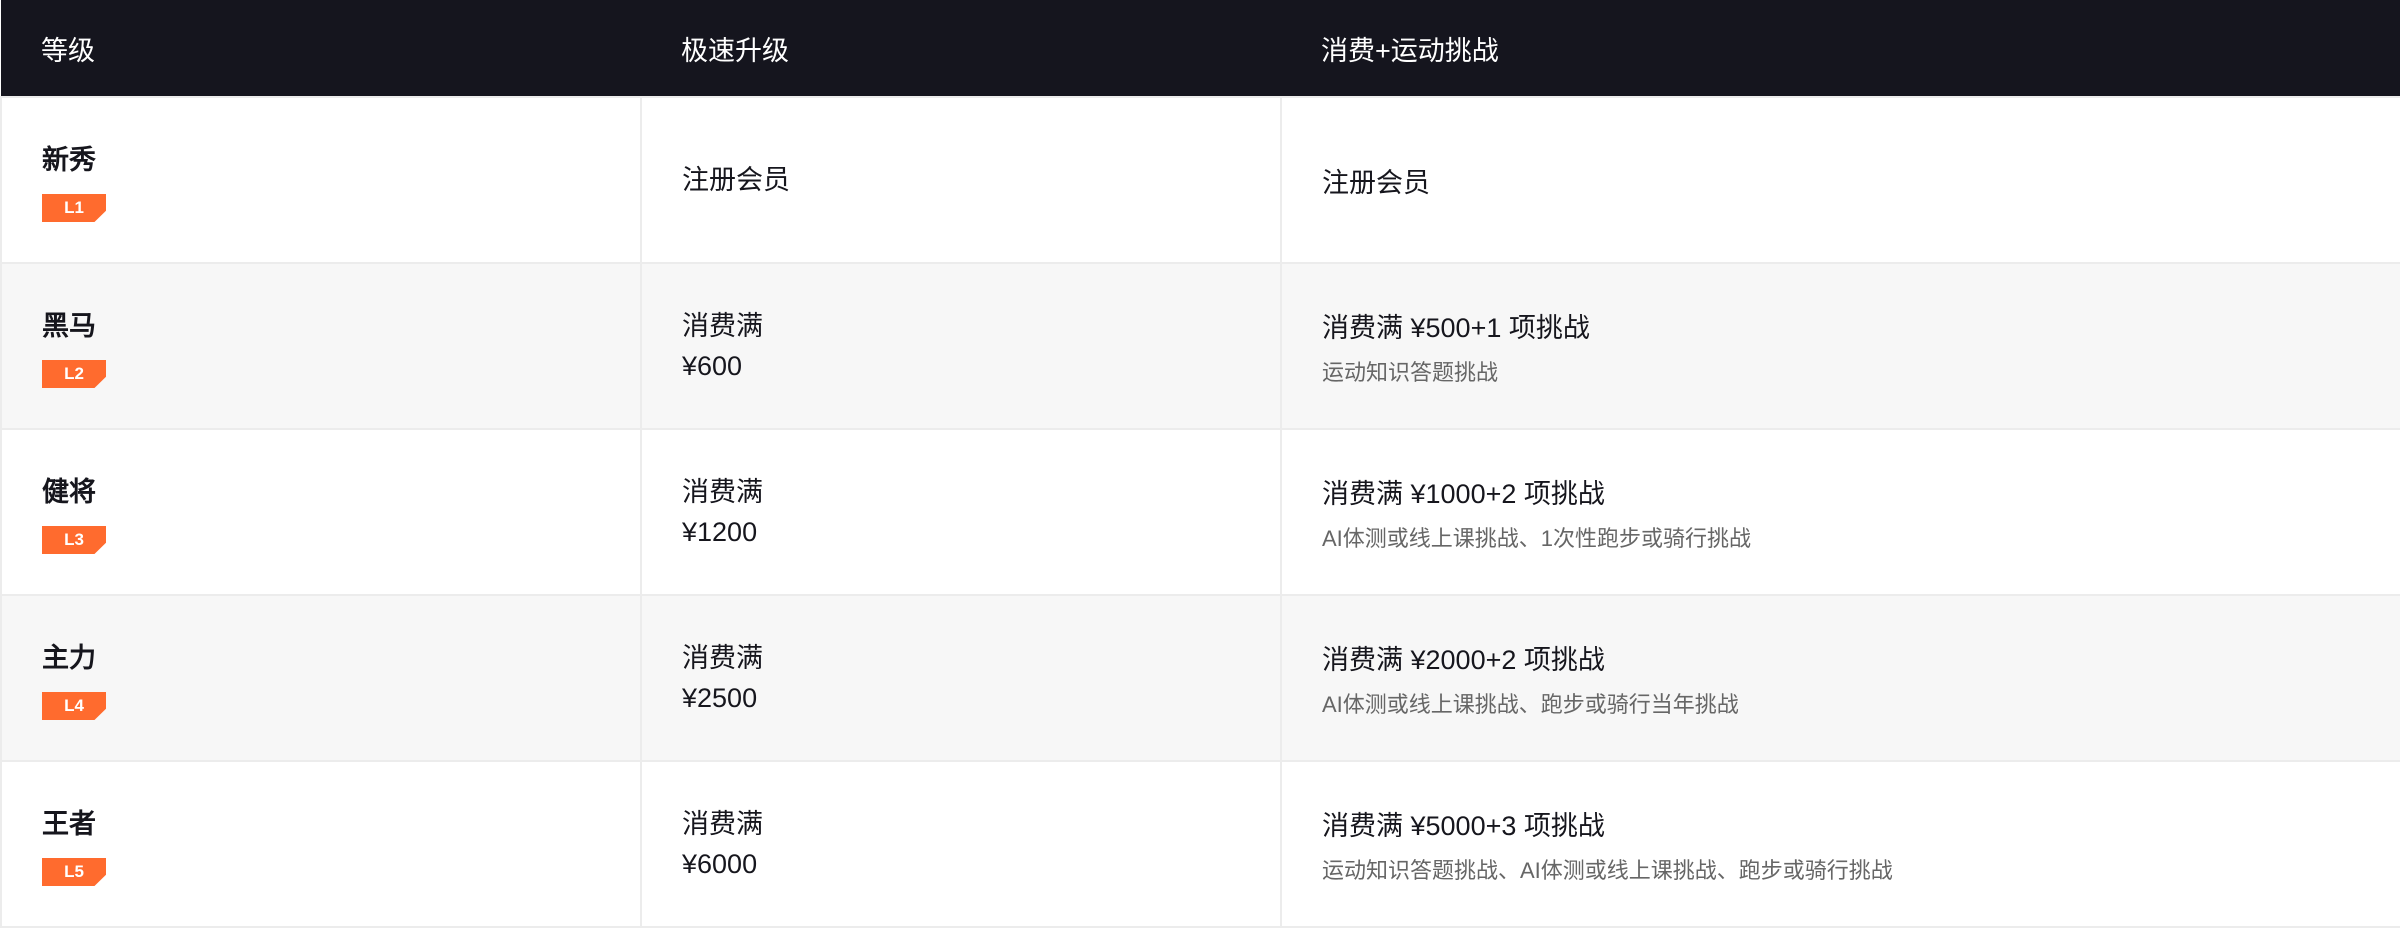 The image size is (2400, 928). What do you see at coordinates (321, 844) in the screenshot?
I see `level-cell: 王者 L5` at bounding box center [321, 844].